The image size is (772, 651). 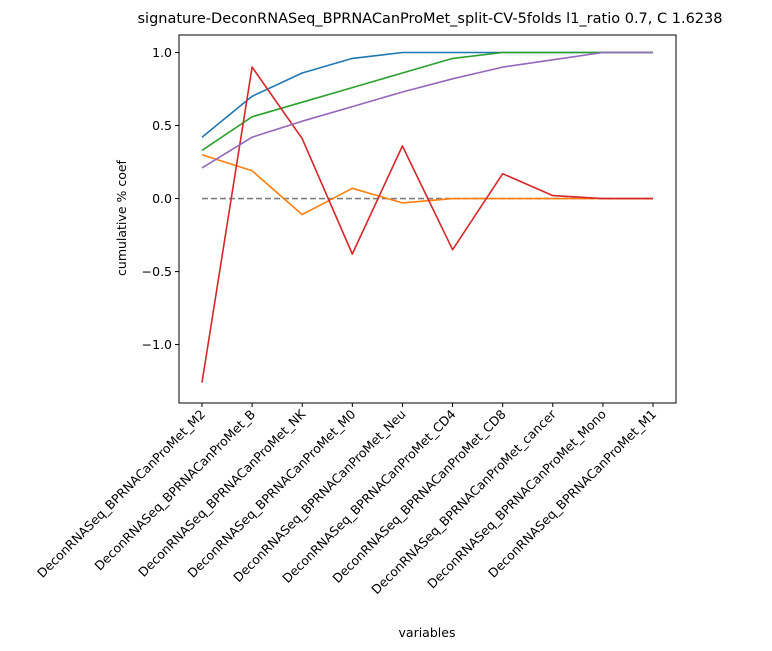 What do you see at coordinates (121, 217) in the screenshot?
I see `y-axis-label: cumulative % coef` at bounding box center [121, 217].